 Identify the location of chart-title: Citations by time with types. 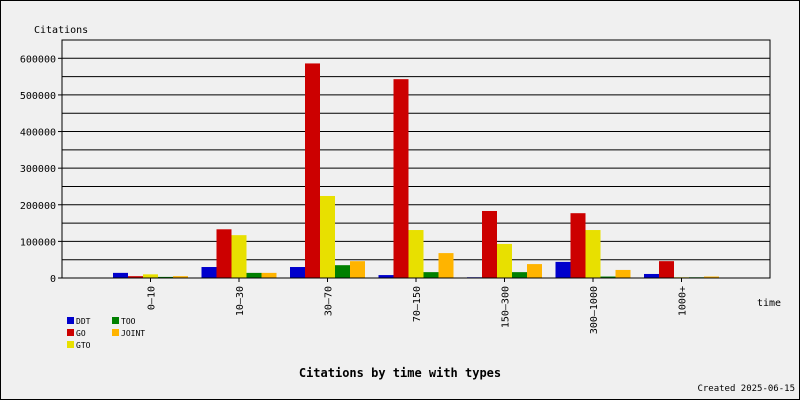
(400, 373).